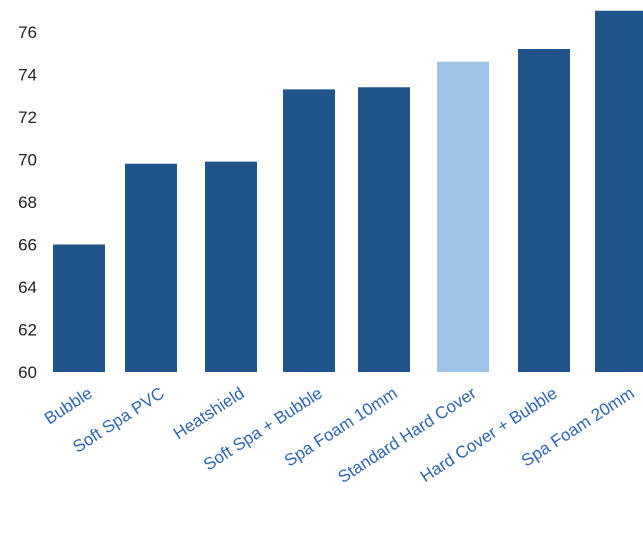  Describe the element at coordinates (231, 266) in the screenshot. I see `bar-heatshield` at that location.